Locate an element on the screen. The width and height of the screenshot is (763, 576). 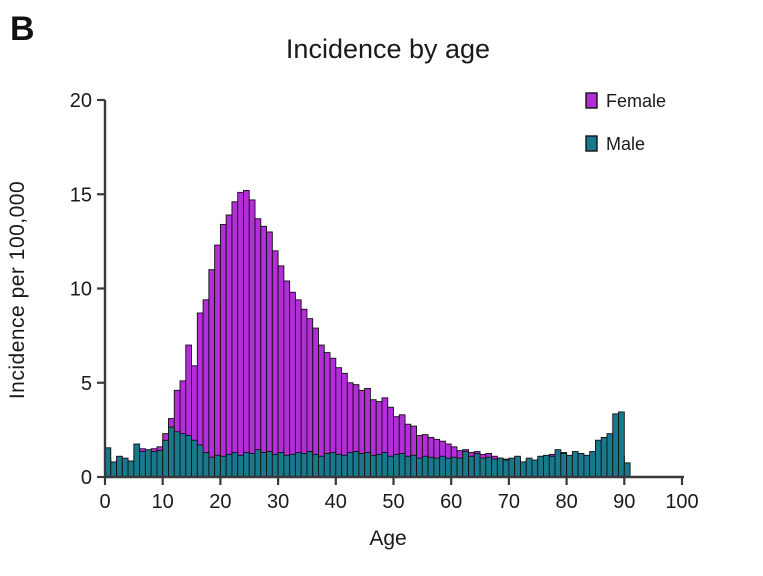
panel-label: B is located at coordinates (22, 29).